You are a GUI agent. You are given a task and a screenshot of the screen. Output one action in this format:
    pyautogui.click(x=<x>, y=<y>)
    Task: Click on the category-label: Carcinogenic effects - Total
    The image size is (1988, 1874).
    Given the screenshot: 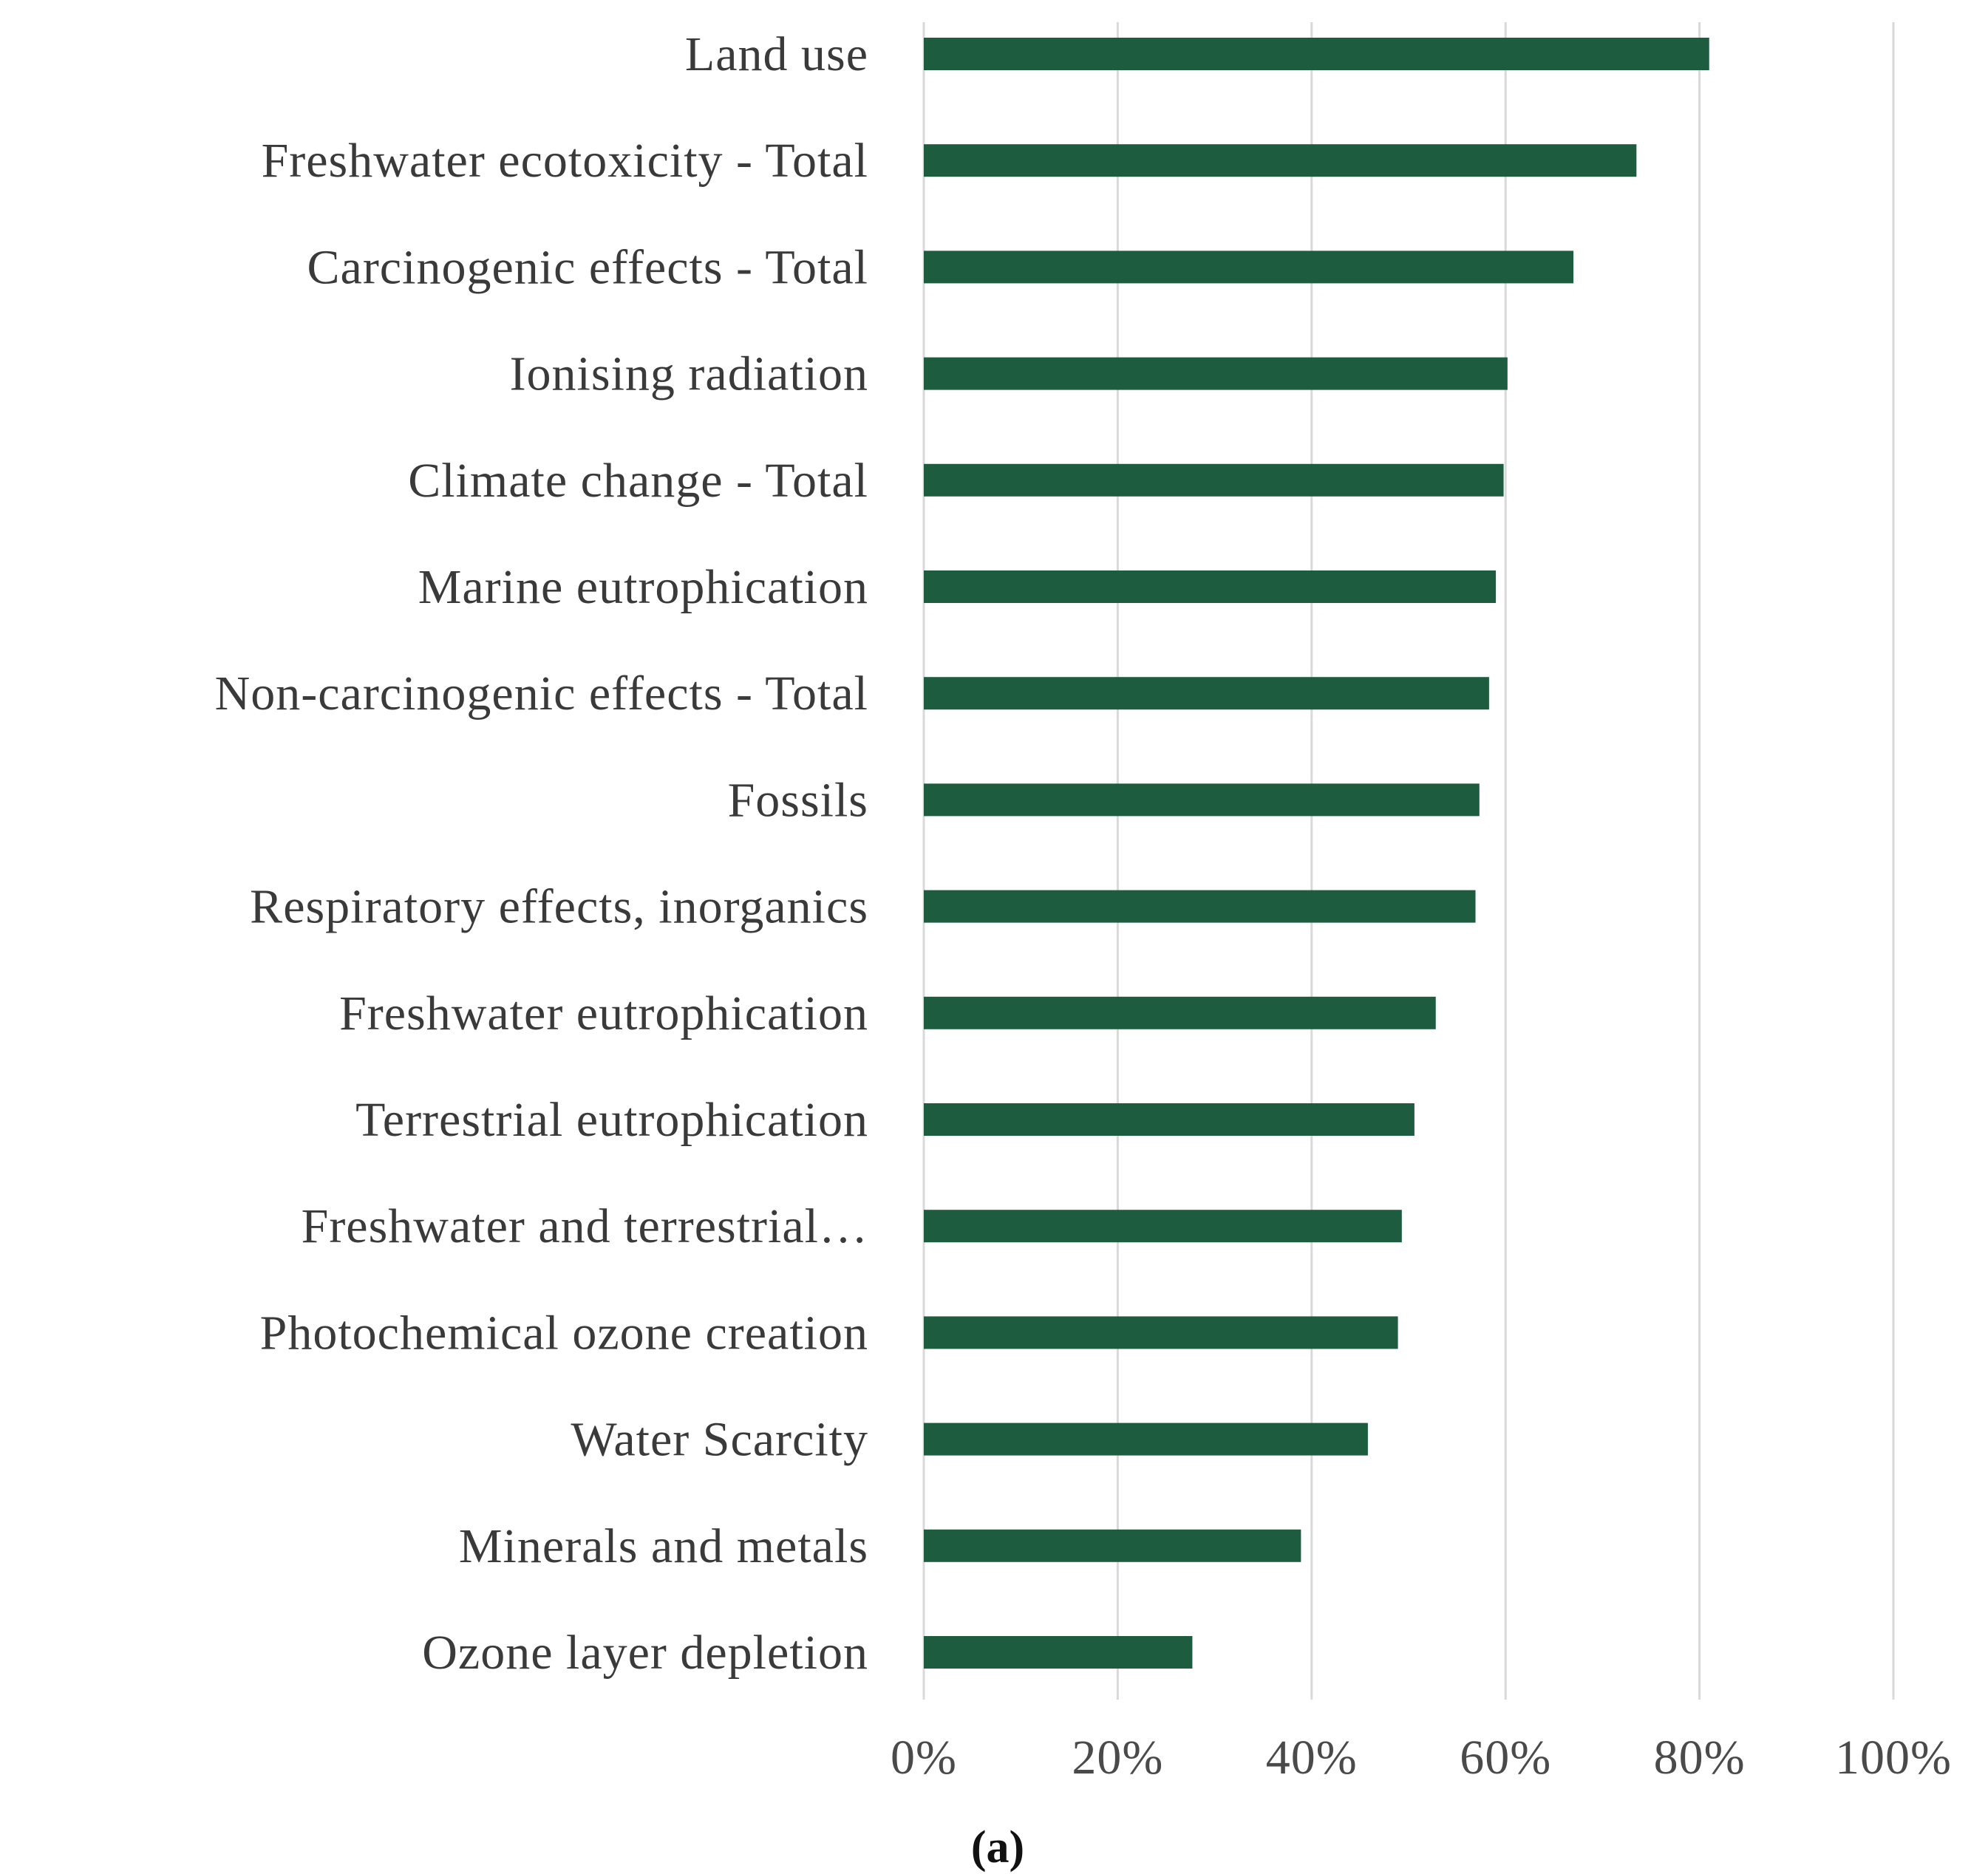 What is the action you would take?
    pyautogui.click(x=587, y=267)
    